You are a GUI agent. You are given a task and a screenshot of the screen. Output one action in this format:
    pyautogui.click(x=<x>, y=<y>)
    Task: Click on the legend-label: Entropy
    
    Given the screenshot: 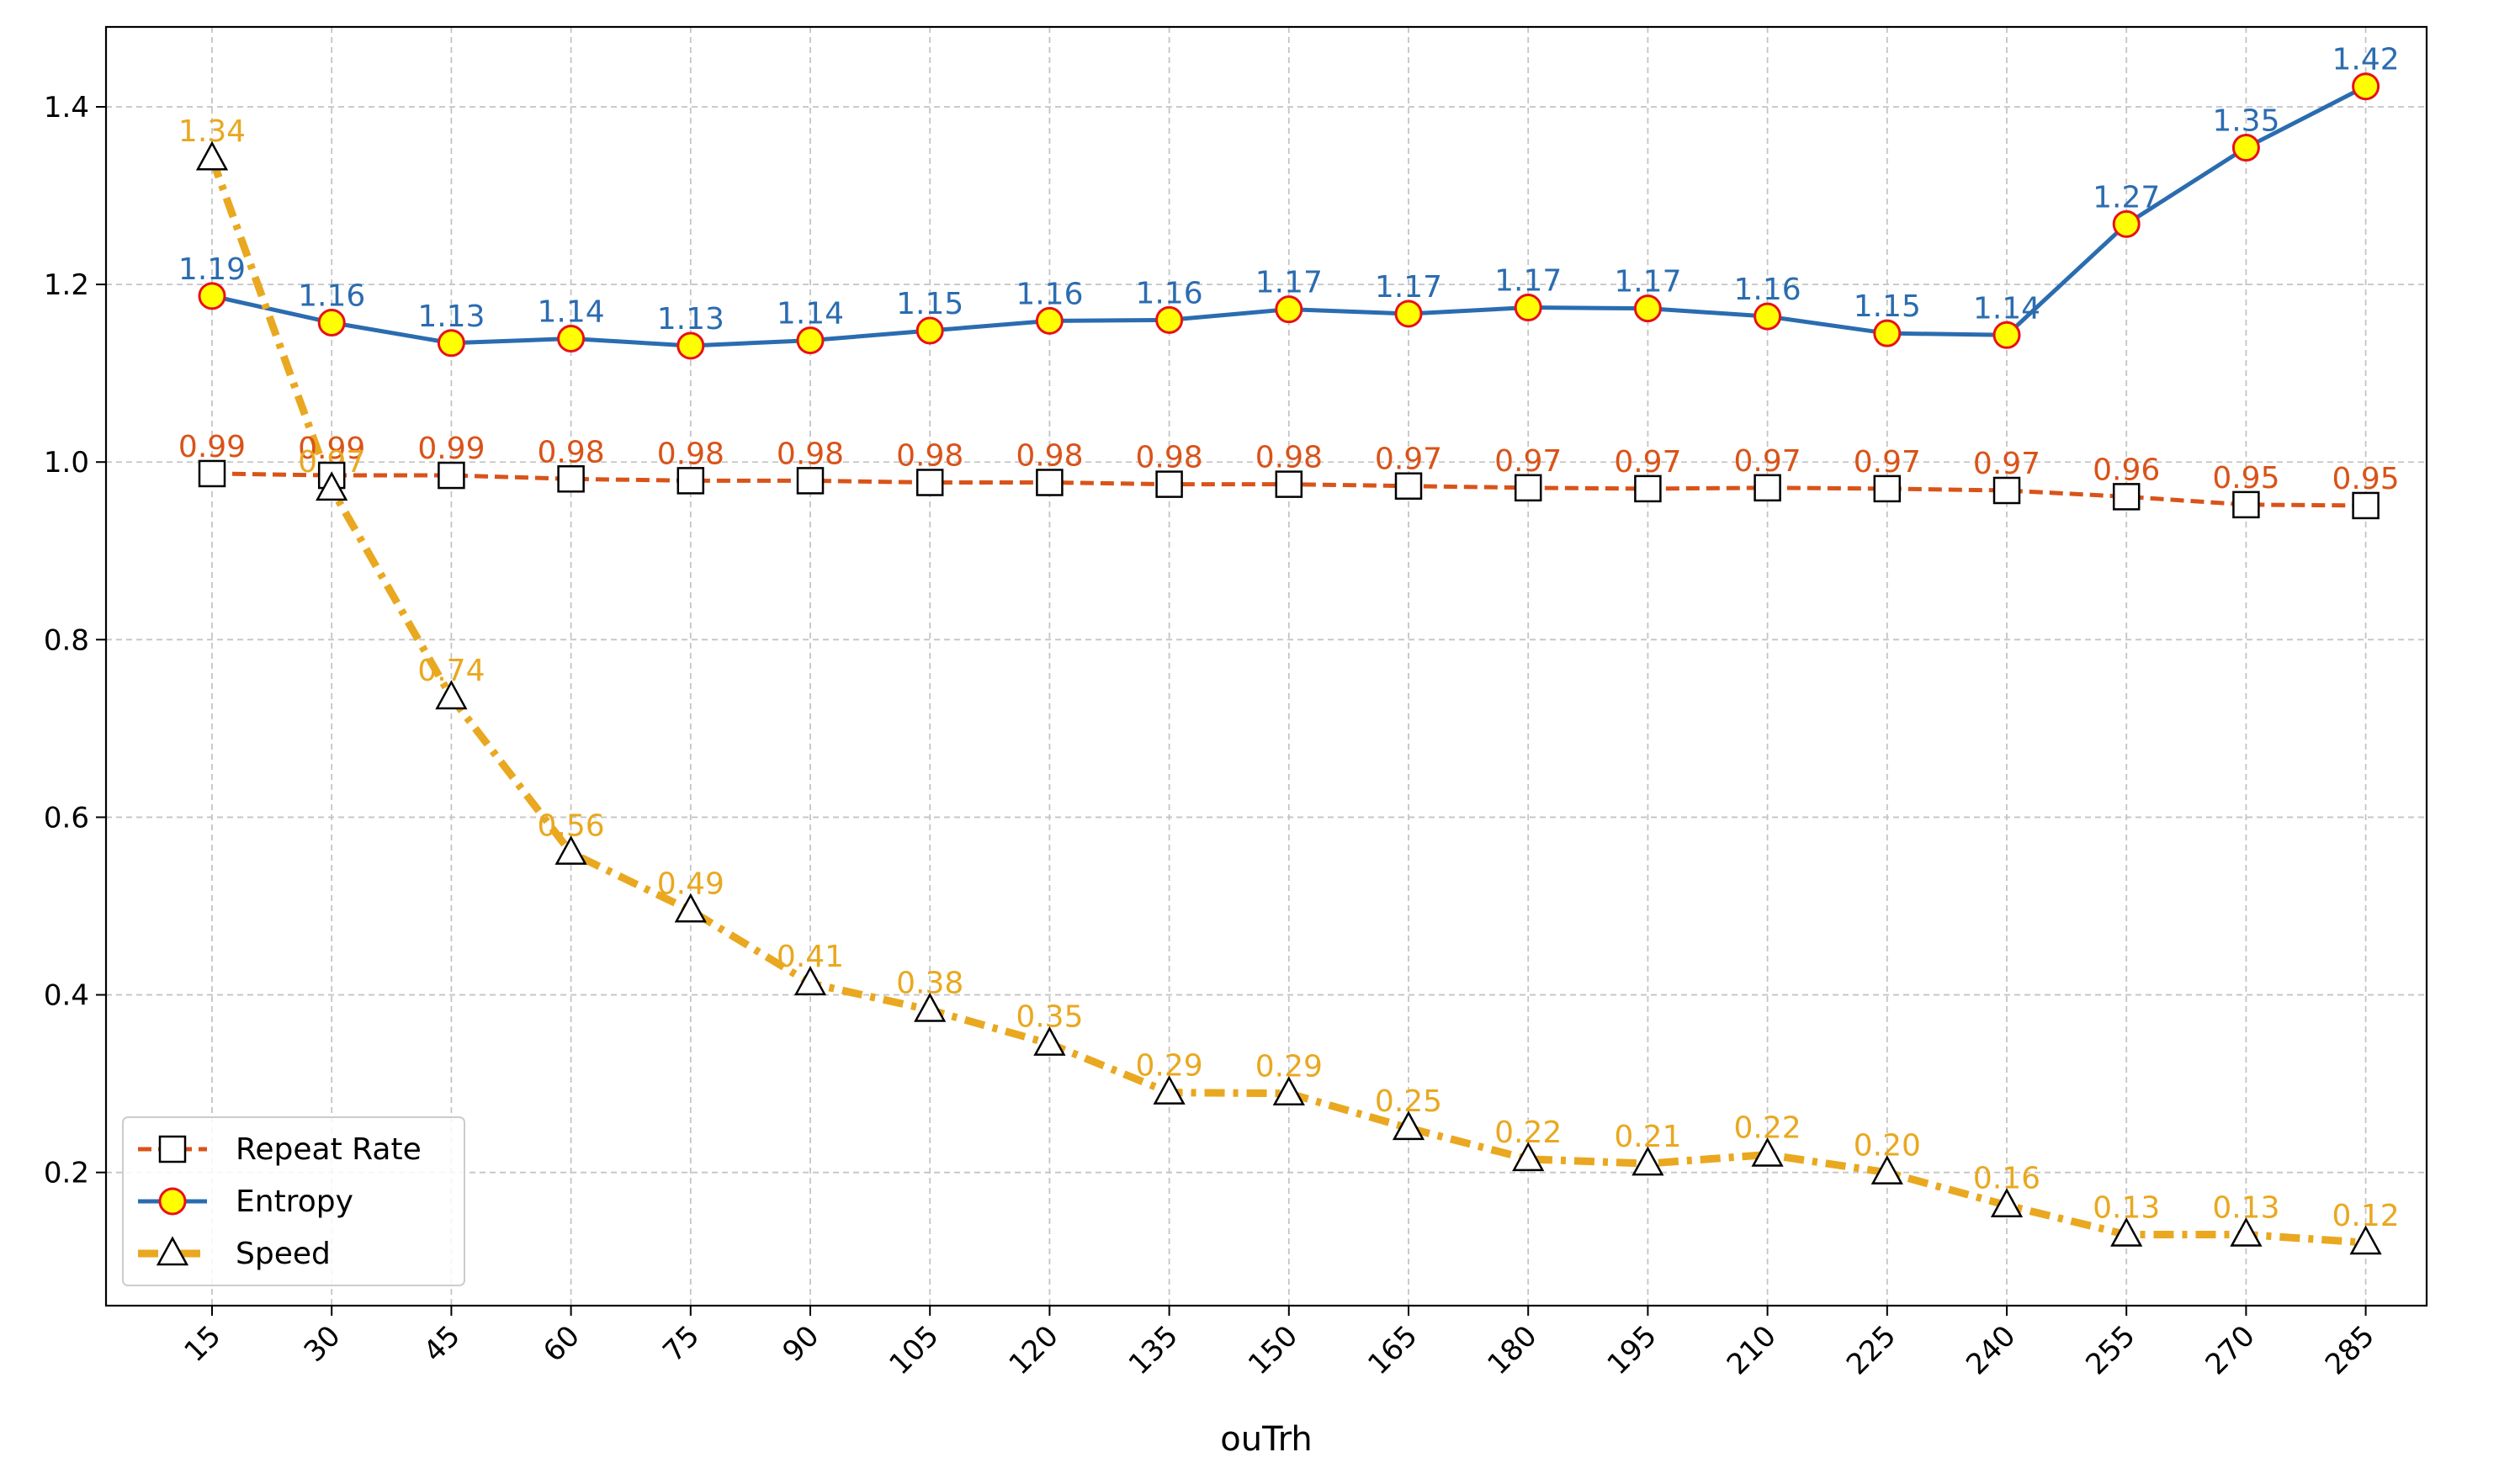 What is the action you would take?
    pyautogui.click(x=294, y=1202)
    